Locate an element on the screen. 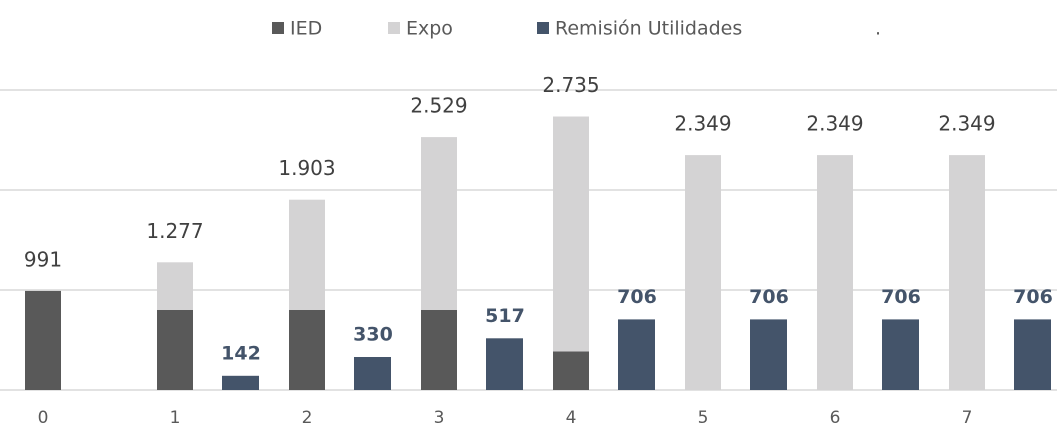 Image resolution: width=1057 pixels, height=426 pixels. total-label: 991 is located at coordinates (43, 259).